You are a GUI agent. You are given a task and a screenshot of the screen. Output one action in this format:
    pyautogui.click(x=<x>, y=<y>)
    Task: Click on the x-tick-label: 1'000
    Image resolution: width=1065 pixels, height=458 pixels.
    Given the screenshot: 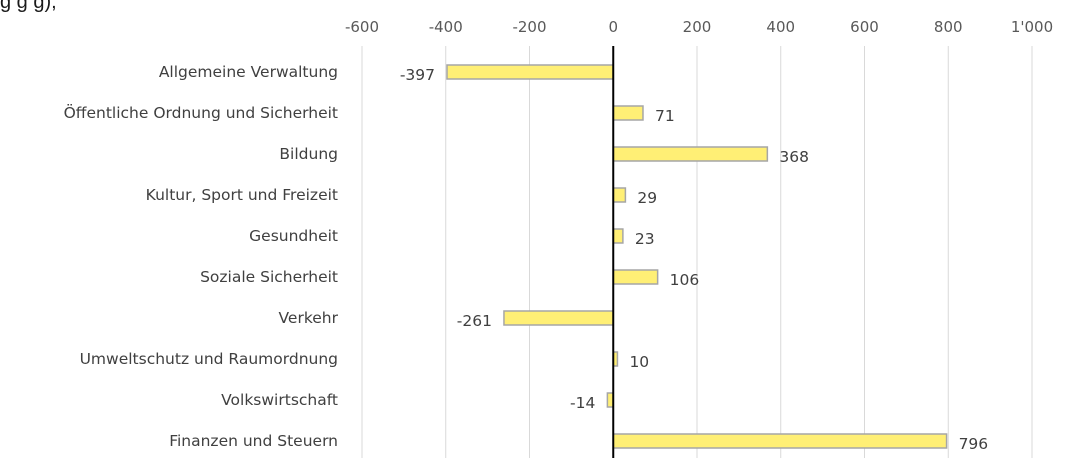 What is the action you would take?
    pyautogui.click(x=1032, y=27)
    